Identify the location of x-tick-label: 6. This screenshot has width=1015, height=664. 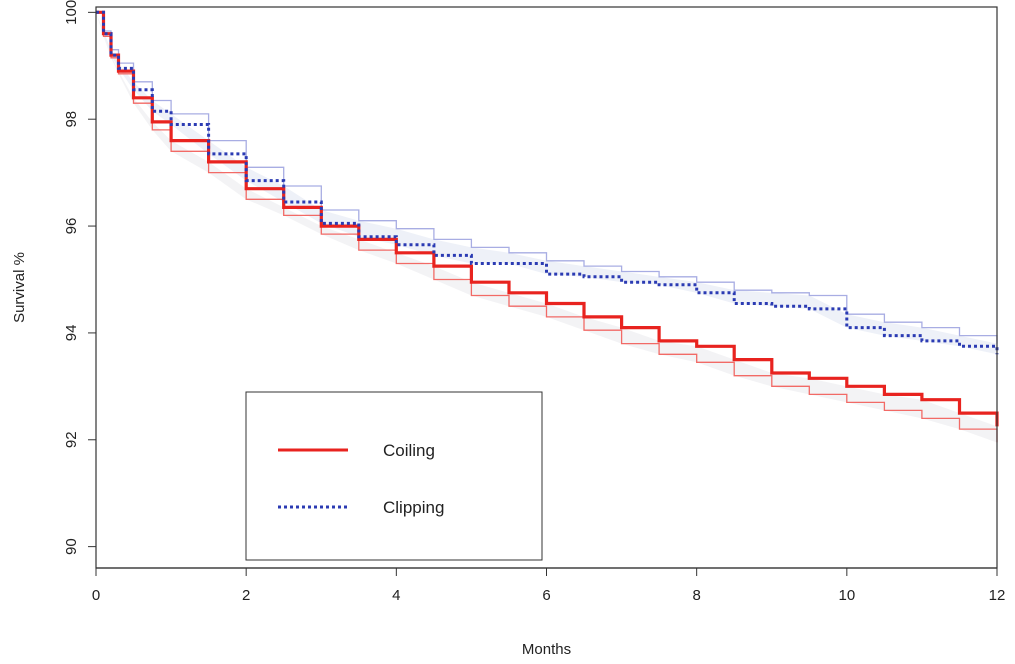
(546, 595).